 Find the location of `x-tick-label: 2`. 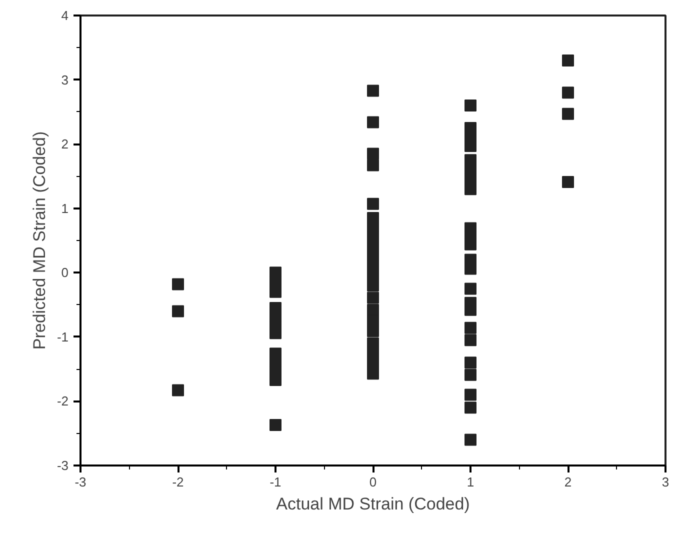

x-tick-label: 2 is located at coordinates (568, 482).